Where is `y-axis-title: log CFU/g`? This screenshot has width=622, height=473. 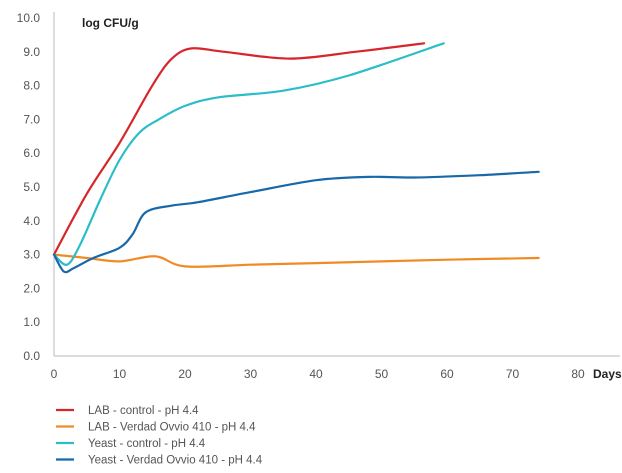 y-axis-title: log CFU/g is located at coordinates (110, 23).